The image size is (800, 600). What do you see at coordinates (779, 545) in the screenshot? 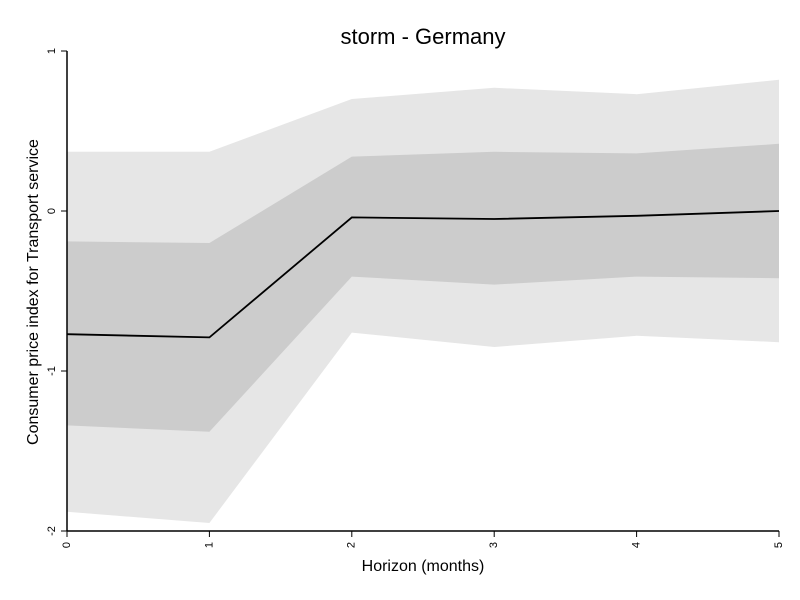
I see `x-tick-label: 5` at bounding box center [779, 545].